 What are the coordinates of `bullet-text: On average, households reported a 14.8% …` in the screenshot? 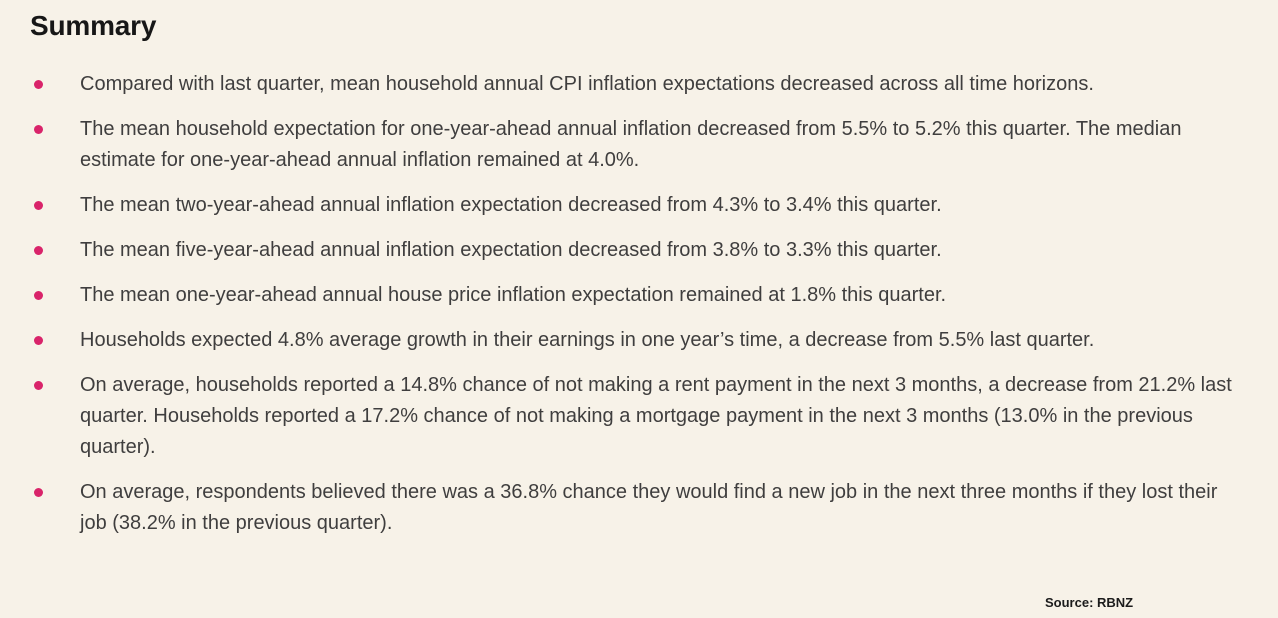 It's located at (656, 416).